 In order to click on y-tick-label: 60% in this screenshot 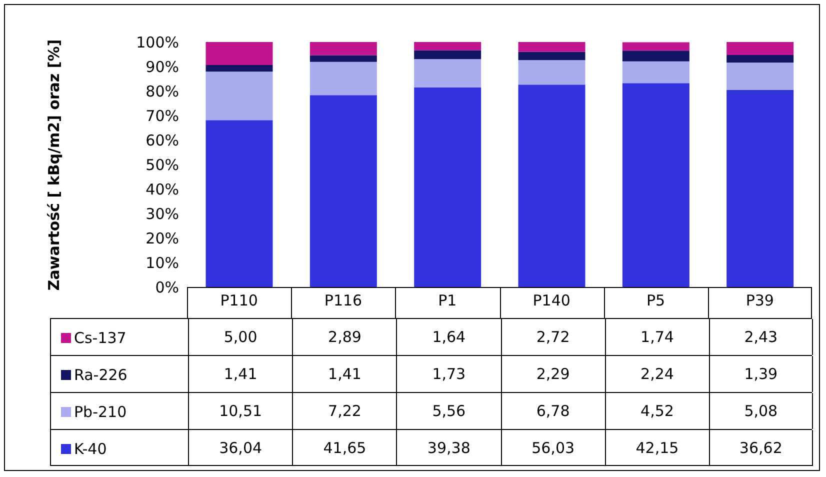, I will do `click(162, 140)`.